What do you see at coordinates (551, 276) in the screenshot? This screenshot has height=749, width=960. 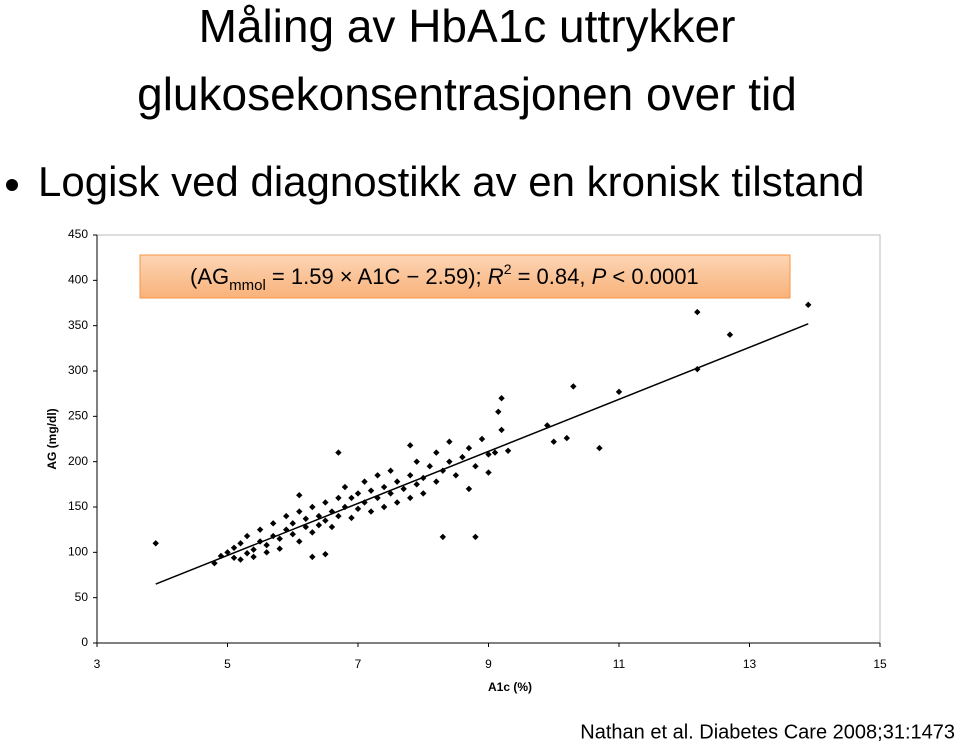 I see `annotation-part: = 0.84,` at bounding box center [551, 276].